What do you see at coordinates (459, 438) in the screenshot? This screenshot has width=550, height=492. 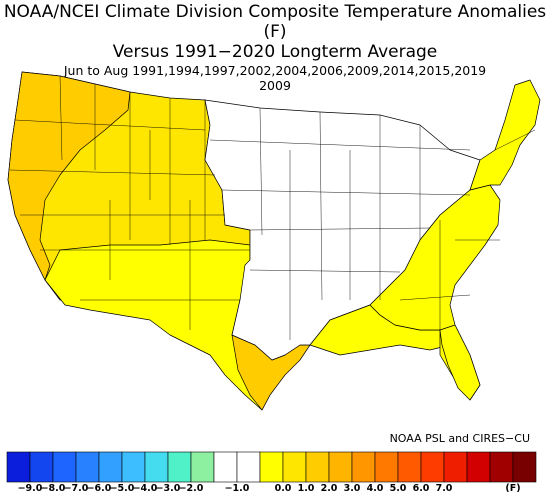 I see `credit-label: NOAA PSL and CIRES−CU` at bounding box center [459, 438].